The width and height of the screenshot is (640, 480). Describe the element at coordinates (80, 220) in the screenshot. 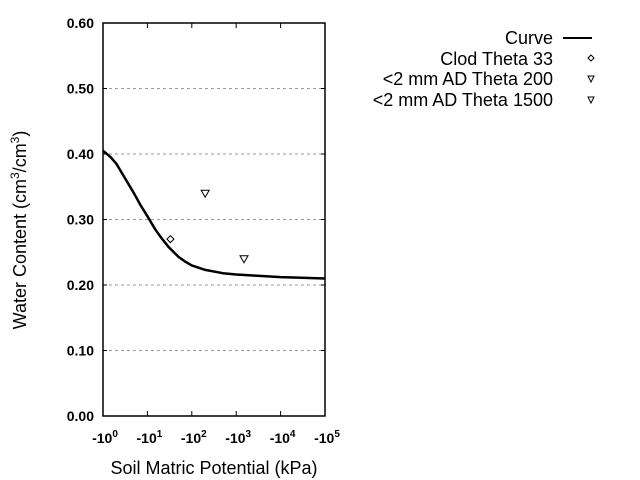

I see `y-tick-label: 0.30` at that location.